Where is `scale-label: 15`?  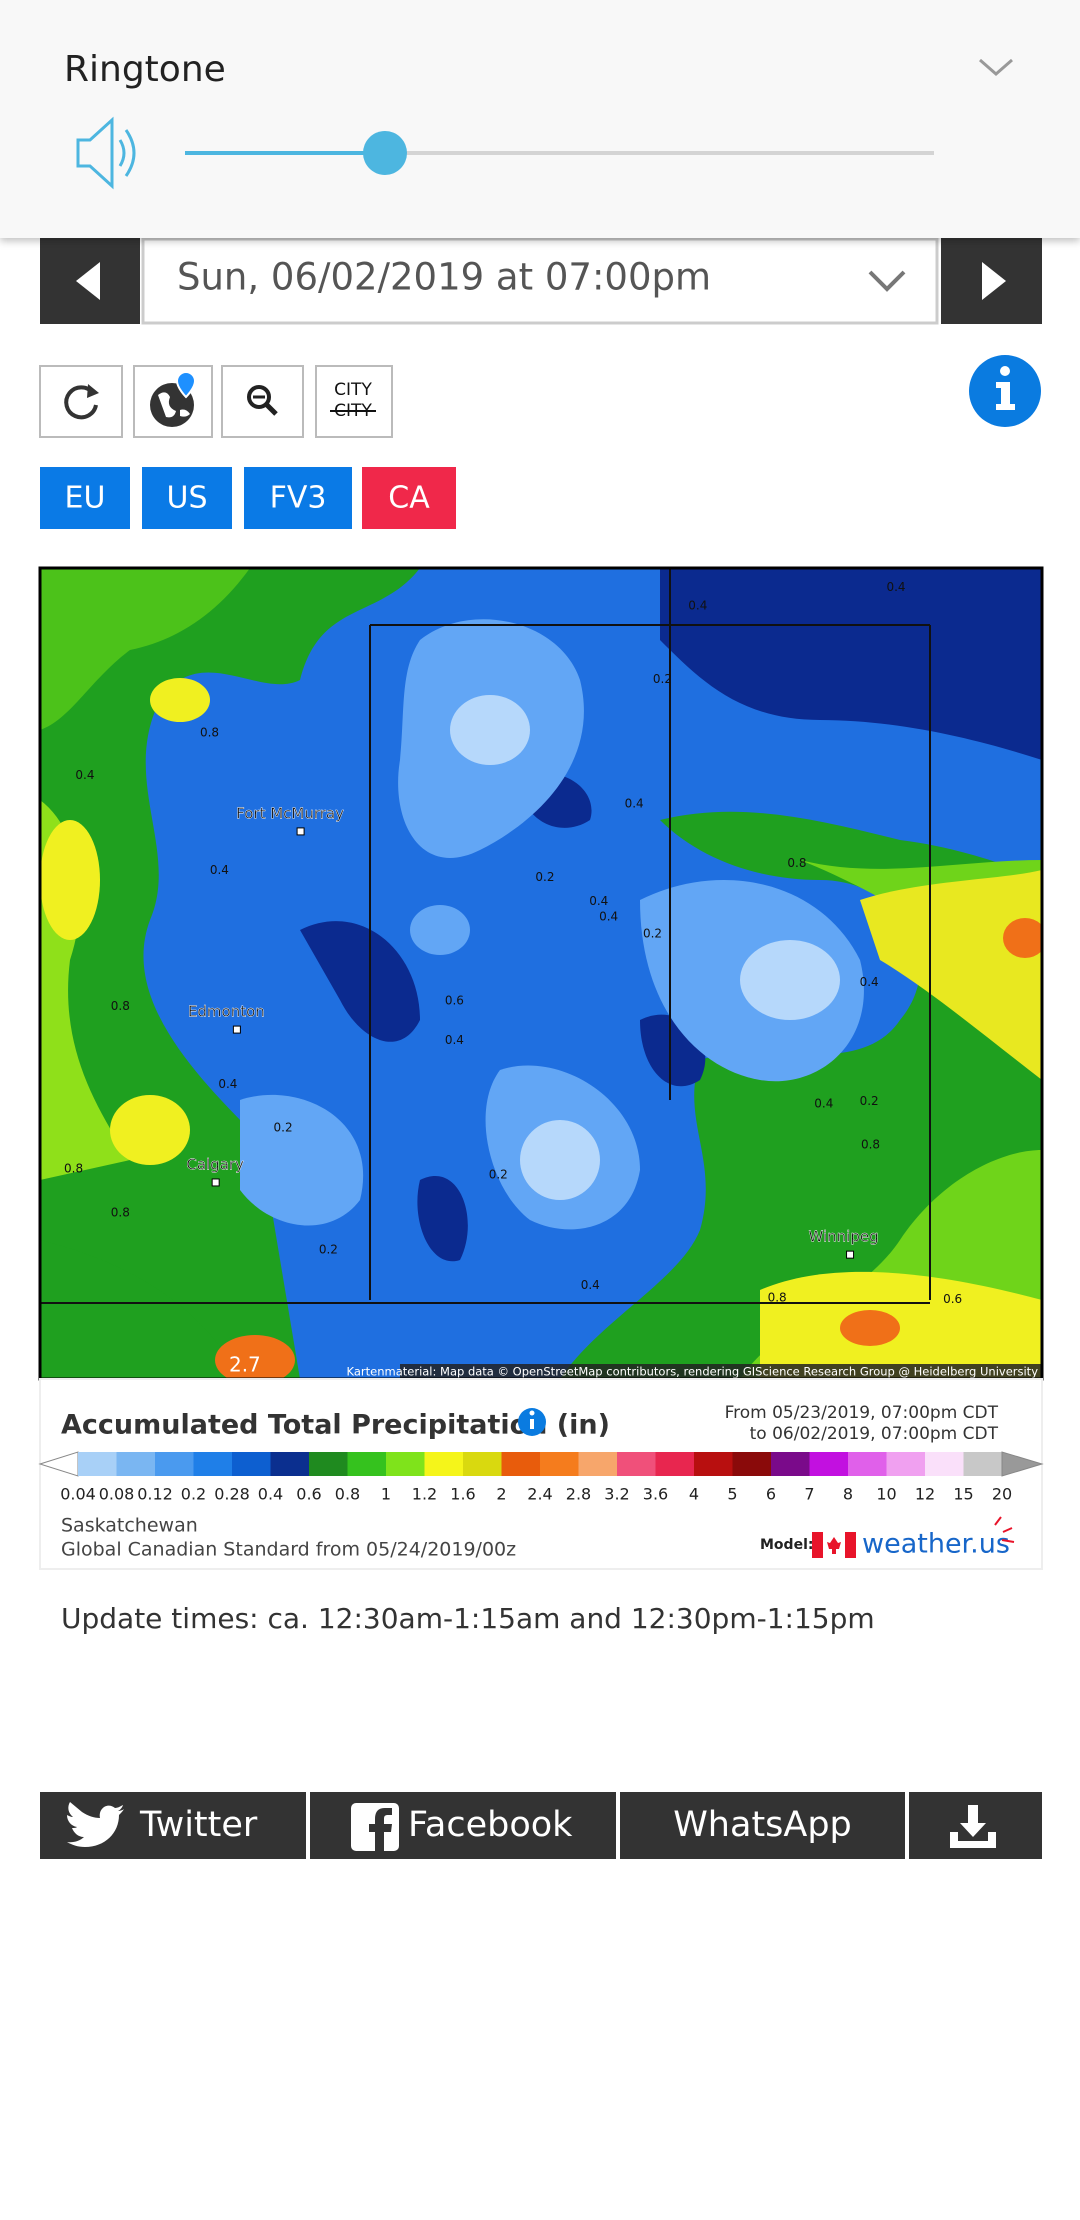 scale-label: 15 is located at coordinates (963, 1494).